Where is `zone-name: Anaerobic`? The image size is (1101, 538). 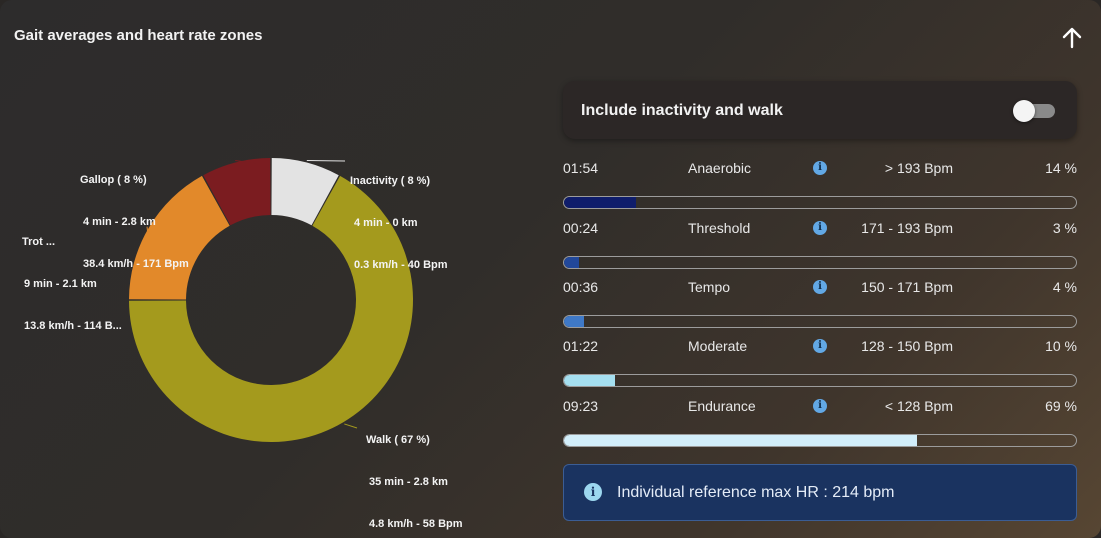 zone-name: Anaerobic is located at coordinates (720, 168).